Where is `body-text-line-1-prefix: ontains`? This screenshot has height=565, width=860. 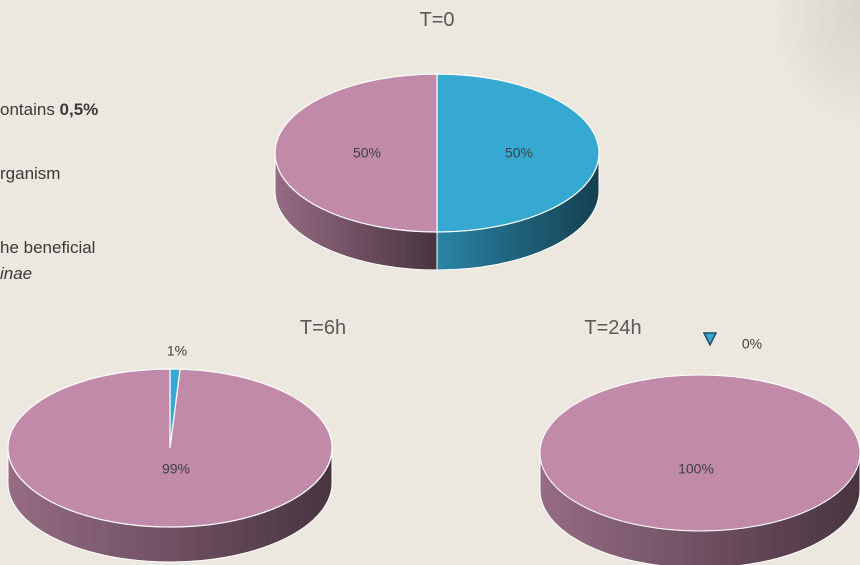
body-text-line-1-prefix: ontains is located at coordinates (30, 109).